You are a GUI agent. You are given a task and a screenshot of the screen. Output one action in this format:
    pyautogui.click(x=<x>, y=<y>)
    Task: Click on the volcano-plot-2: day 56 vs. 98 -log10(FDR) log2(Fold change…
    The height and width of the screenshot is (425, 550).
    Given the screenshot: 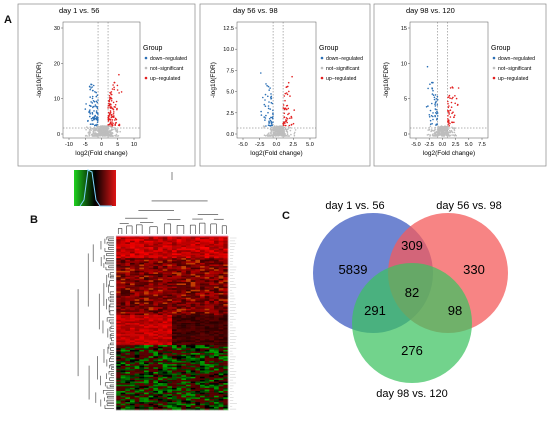 What is the action you would take?
    pyautogui.click(x=285, y=85)
    